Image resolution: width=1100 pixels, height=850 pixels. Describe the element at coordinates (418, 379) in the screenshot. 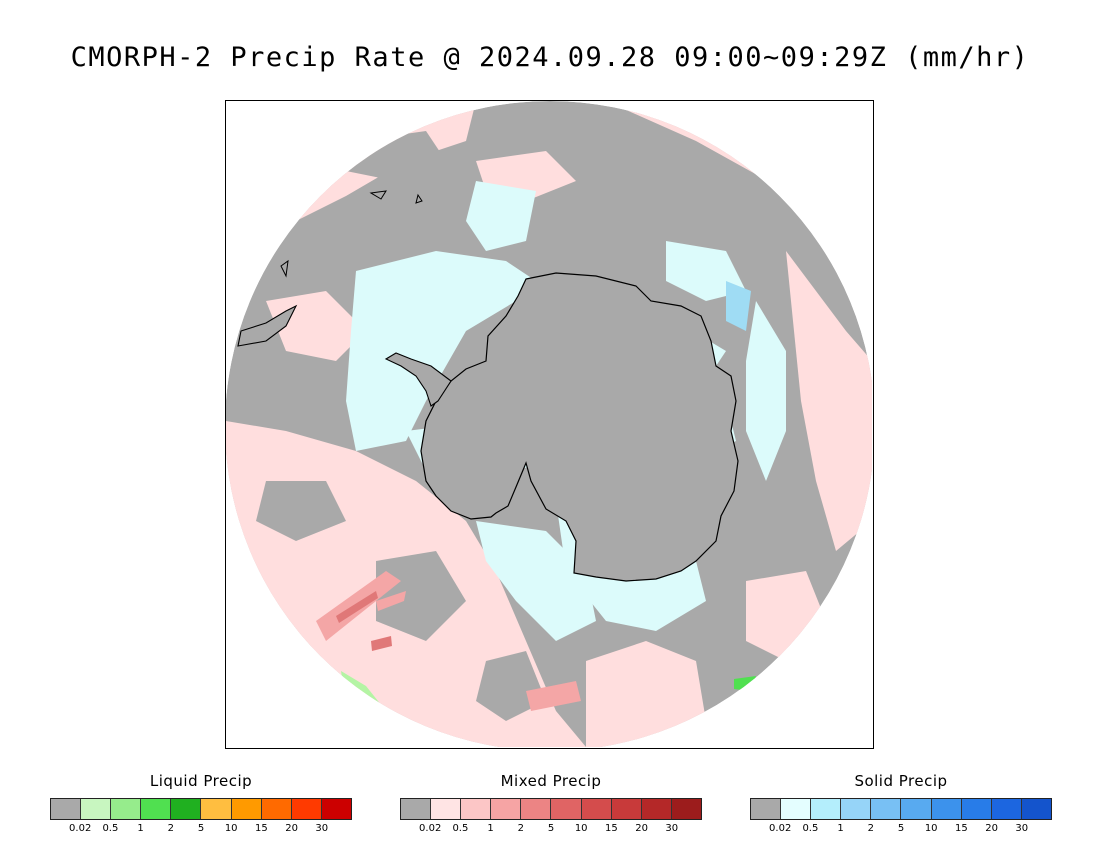

I see `antarctic-peninsula` at that location.